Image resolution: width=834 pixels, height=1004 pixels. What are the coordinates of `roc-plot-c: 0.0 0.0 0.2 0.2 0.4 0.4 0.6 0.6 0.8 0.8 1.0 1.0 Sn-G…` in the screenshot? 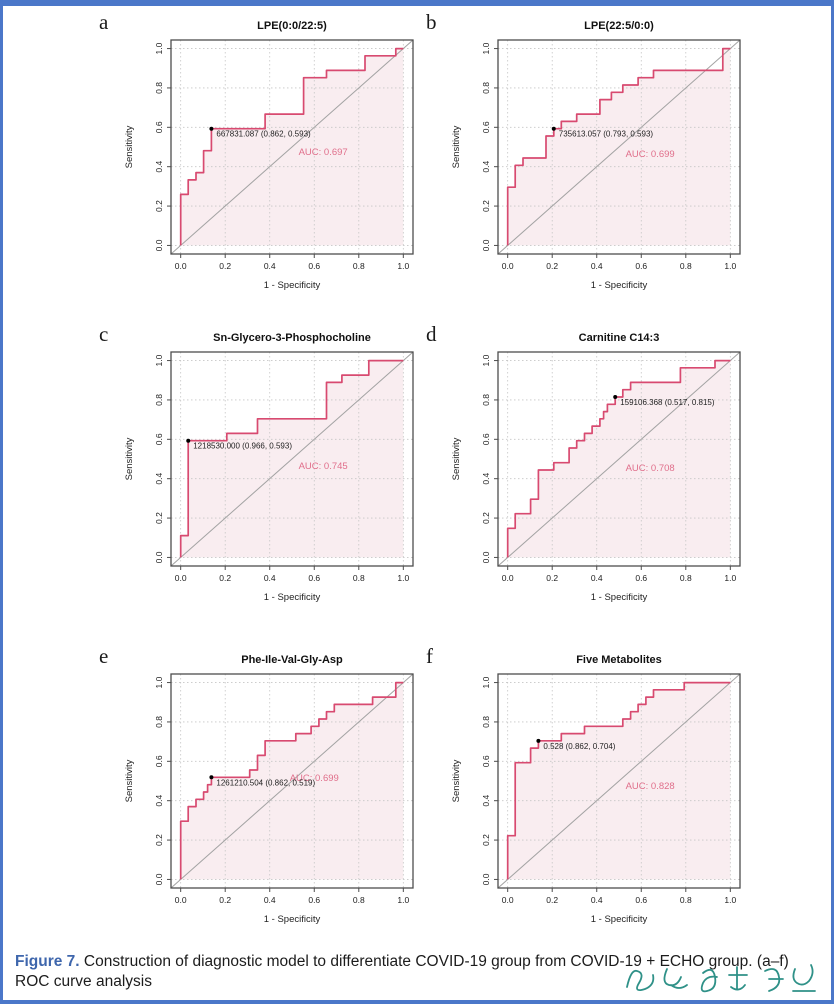 It's located at (269, 467).